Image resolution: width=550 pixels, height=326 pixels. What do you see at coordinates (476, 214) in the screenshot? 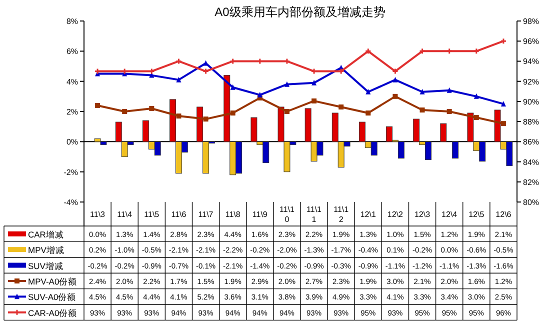
I see `x-tick-label: 12\5` at bounding box center [476, 214].